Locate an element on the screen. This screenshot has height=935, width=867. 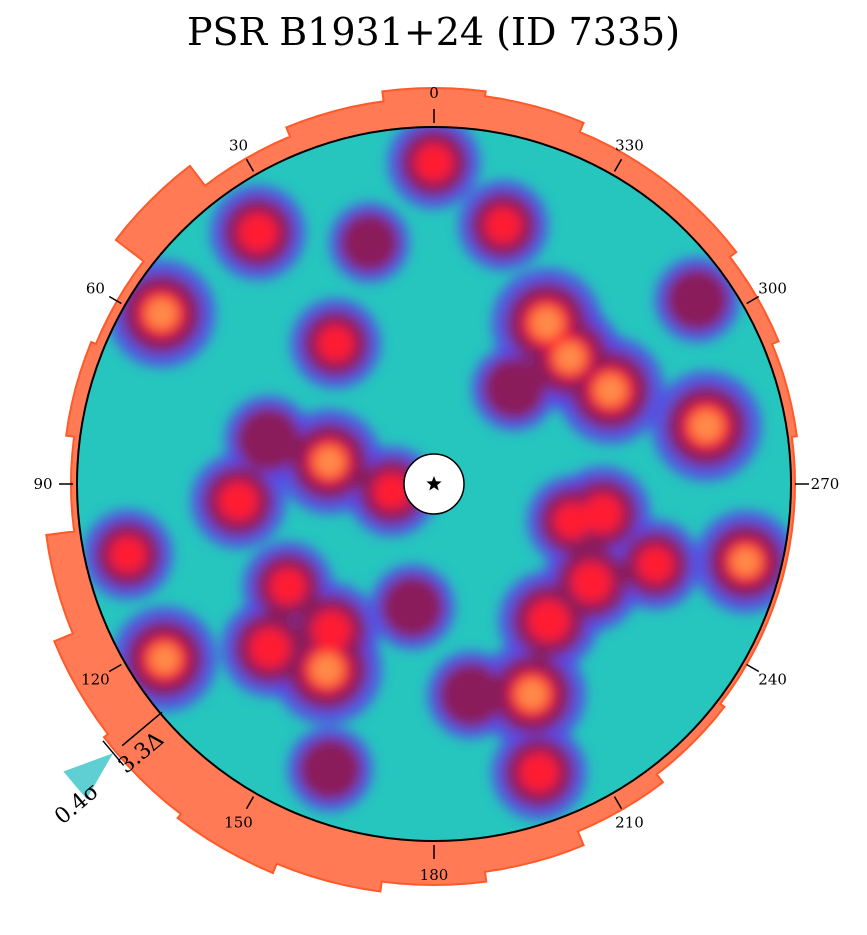
angular-tick-label: 240 is located at coordinates (772, 680).